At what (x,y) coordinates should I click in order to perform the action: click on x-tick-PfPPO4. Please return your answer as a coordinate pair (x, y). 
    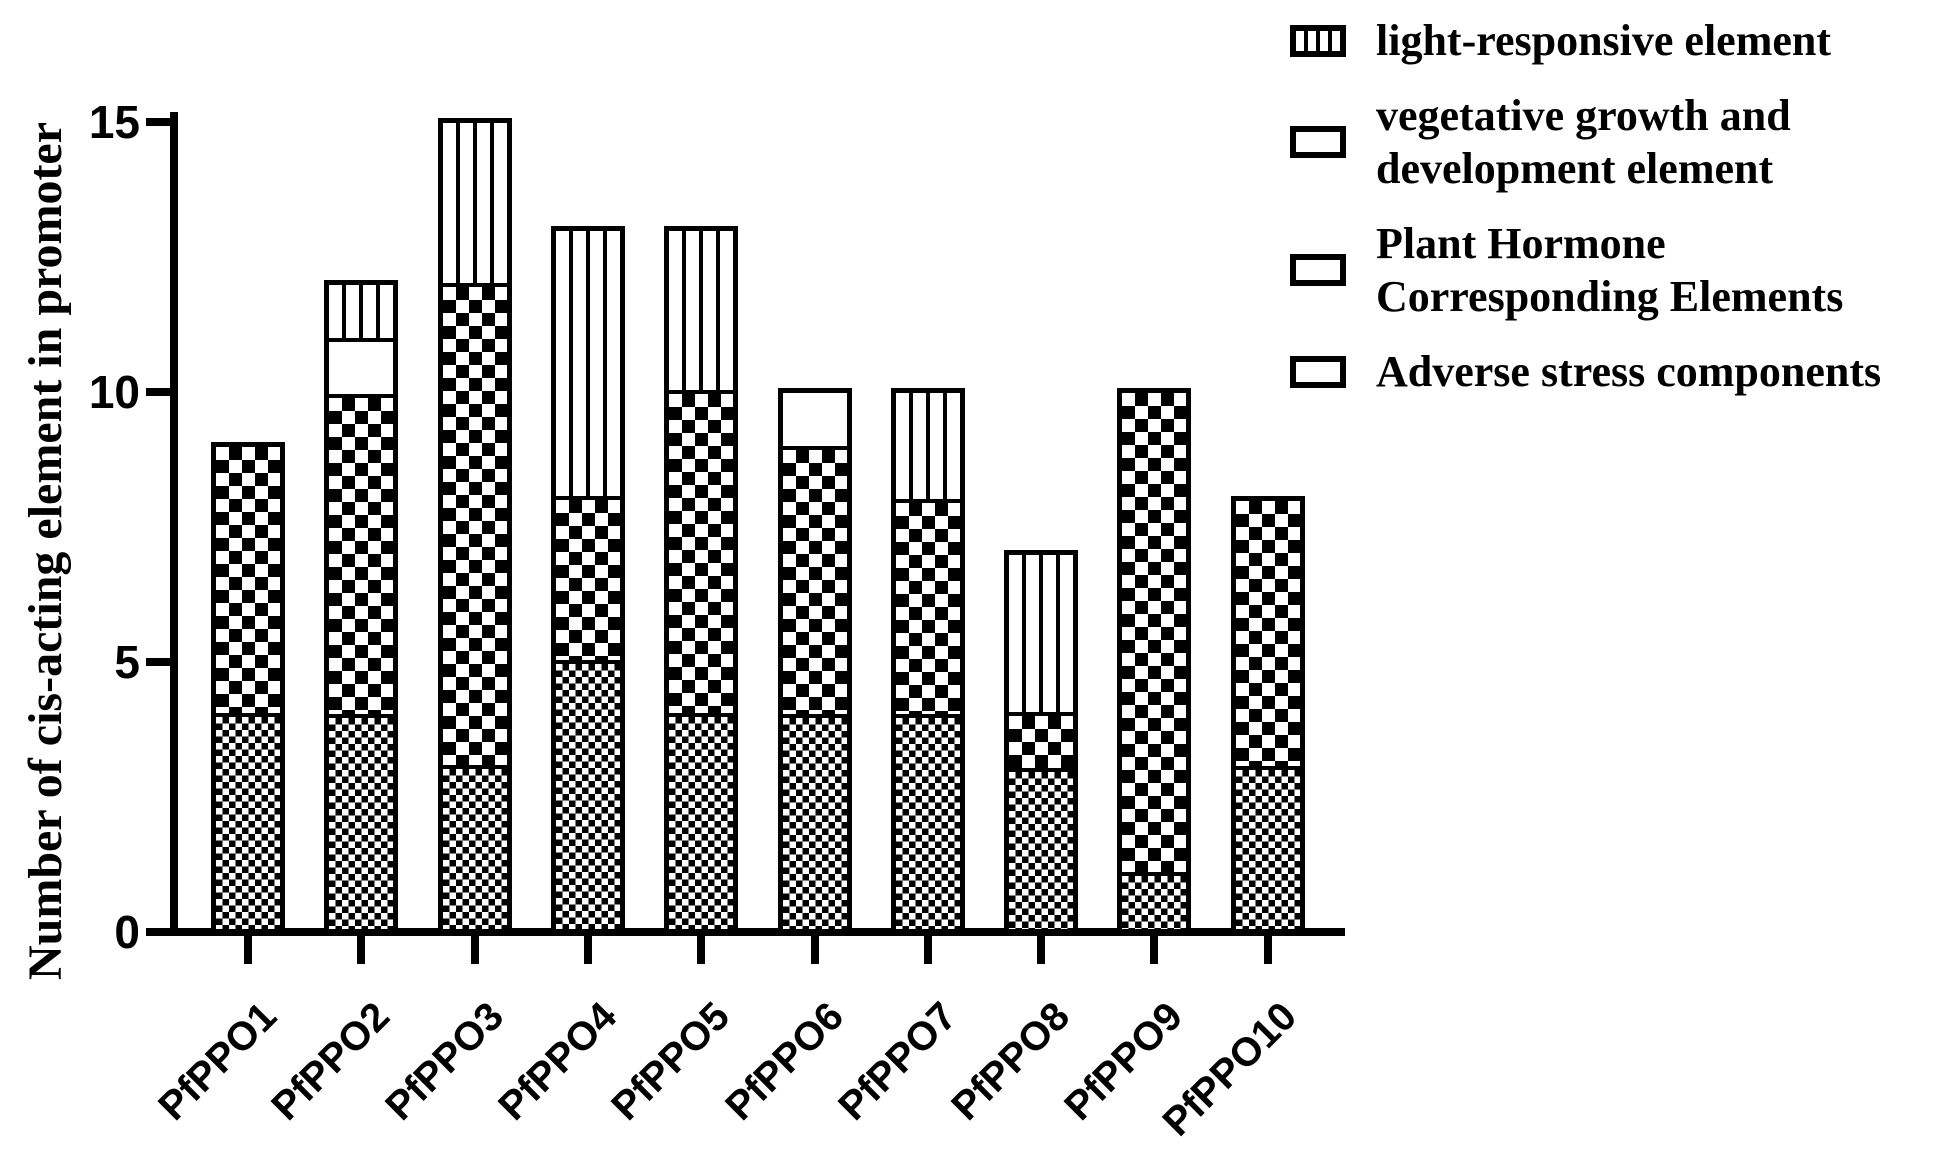
    Looking at the image, I should click on (587, 950).